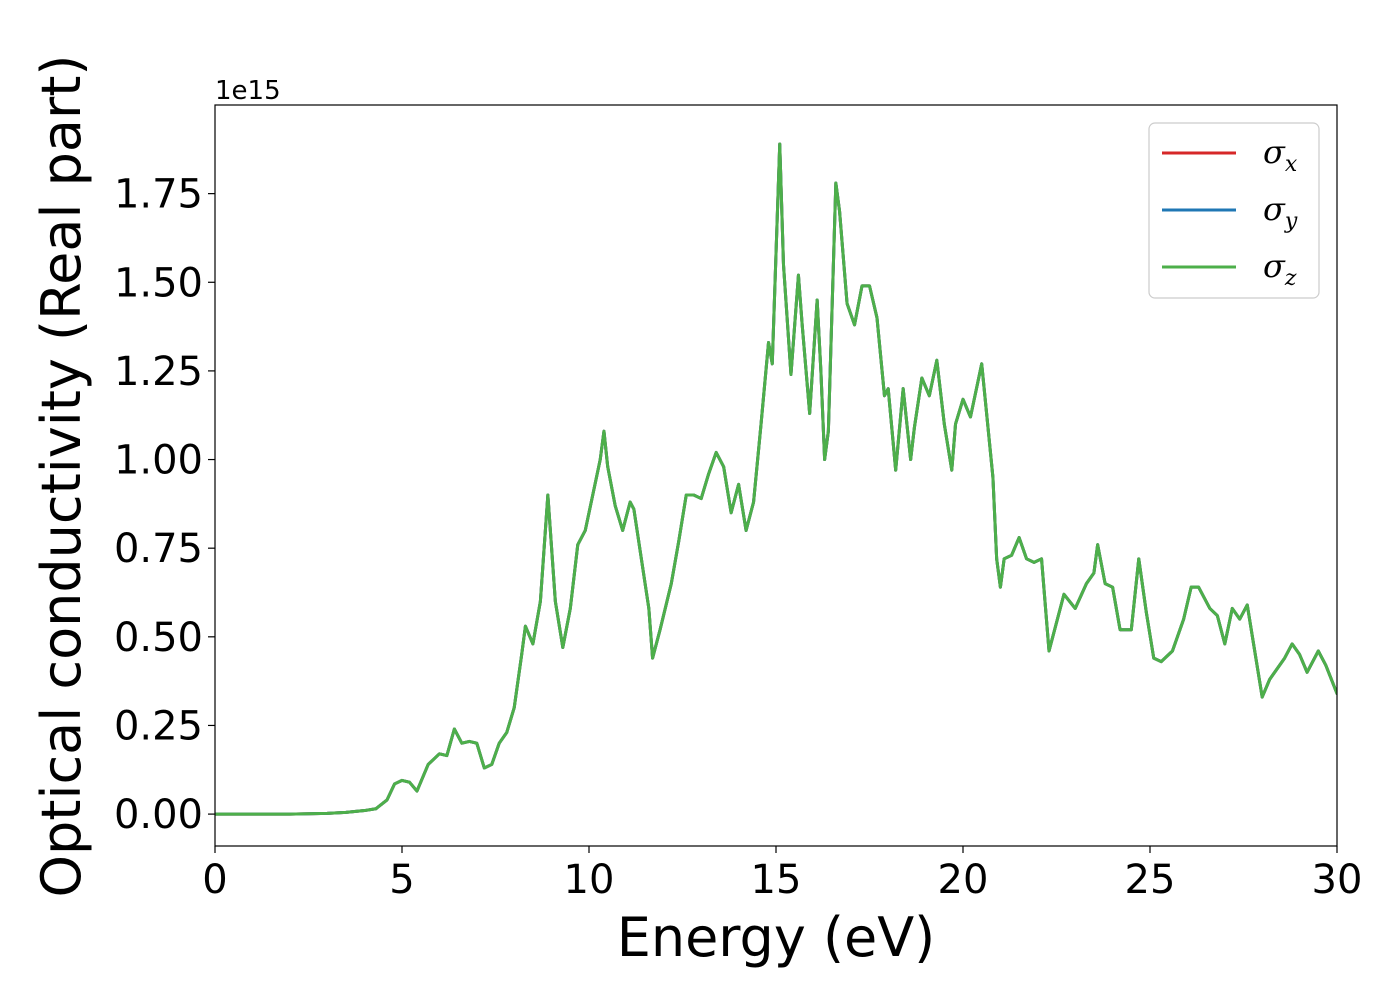  I want to click on y-tick-label: 0.25, so click(158, 726).